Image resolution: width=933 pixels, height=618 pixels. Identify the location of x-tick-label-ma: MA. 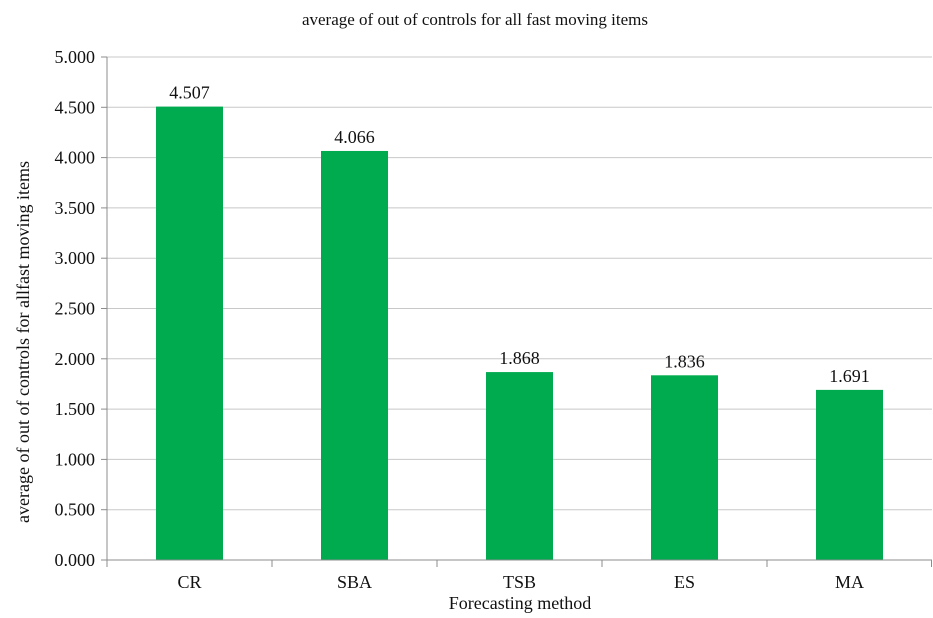
(849, 582).